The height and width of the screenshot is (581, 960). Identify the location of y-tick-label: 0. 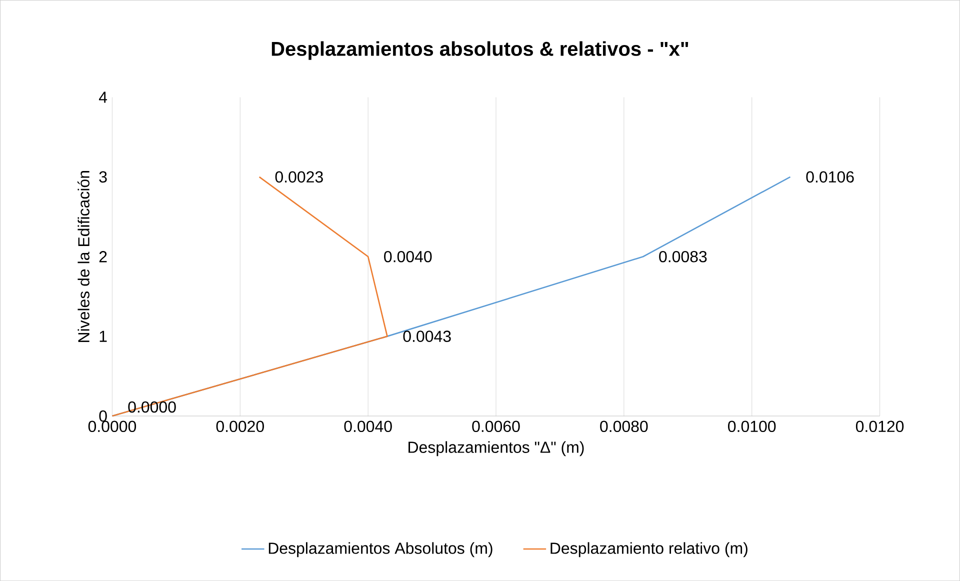
(103, 416).